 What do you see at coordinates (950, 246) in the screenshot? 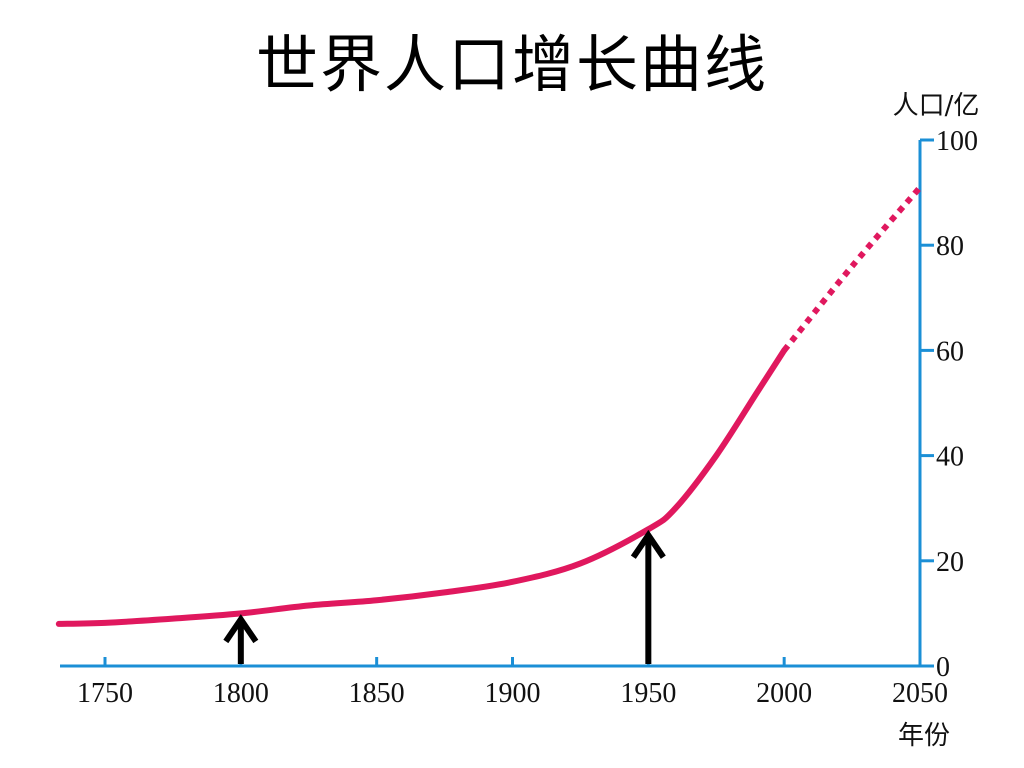
I see `y-tick-label: 80` at bounding box center [950, 246].